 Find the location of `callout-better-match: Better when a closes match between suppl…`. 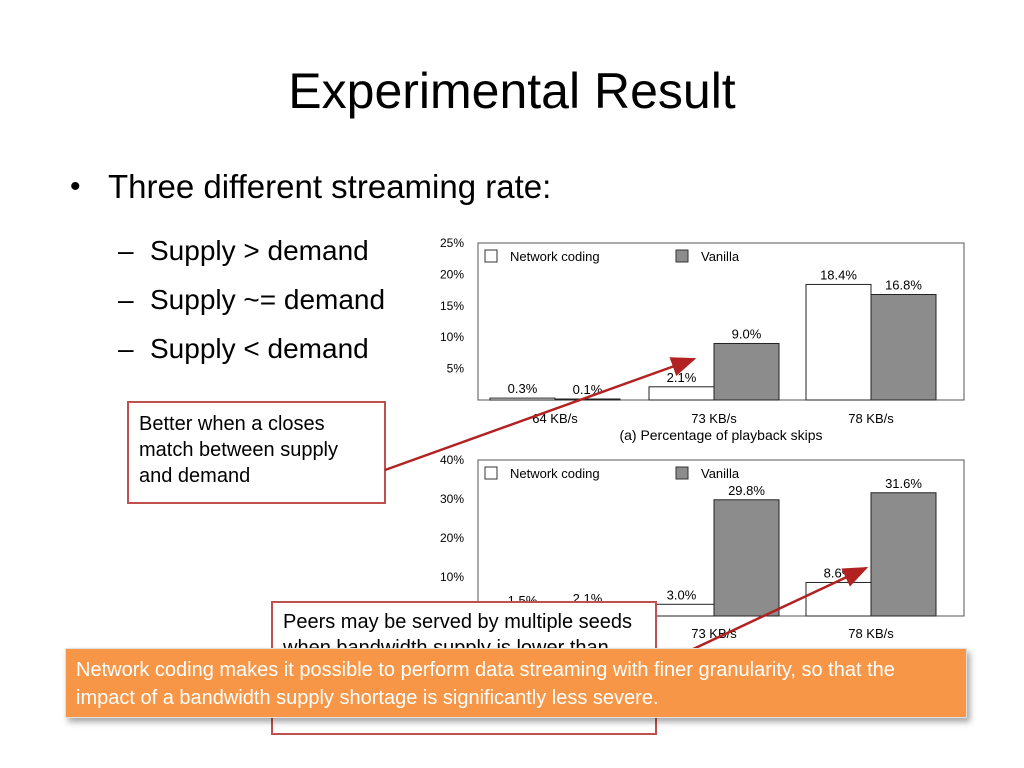

callout-better-match: Better when a closes match between suppl… is located at coordinates (256, 452).